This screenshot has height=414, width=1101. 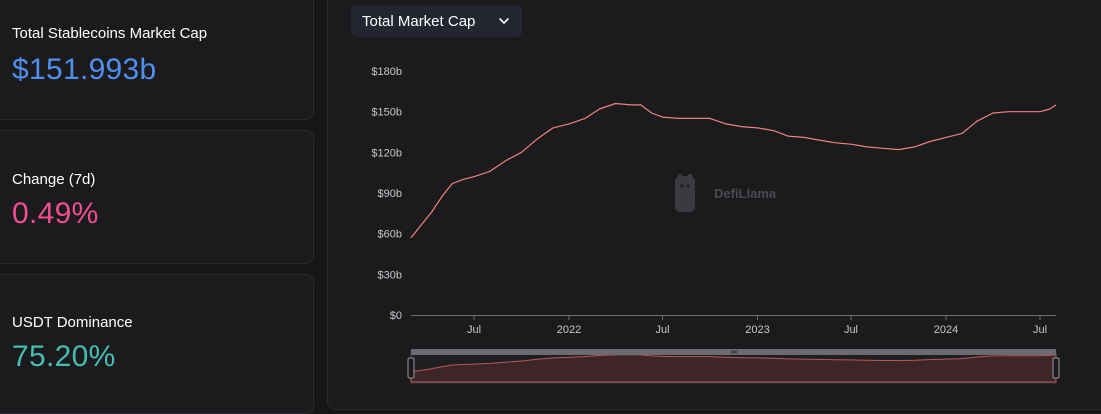 What do you see at coordinates (419, 21) in the screenshot?
I see `metric-selector-label: Total Market Cap` at bounding box center [419, 21].